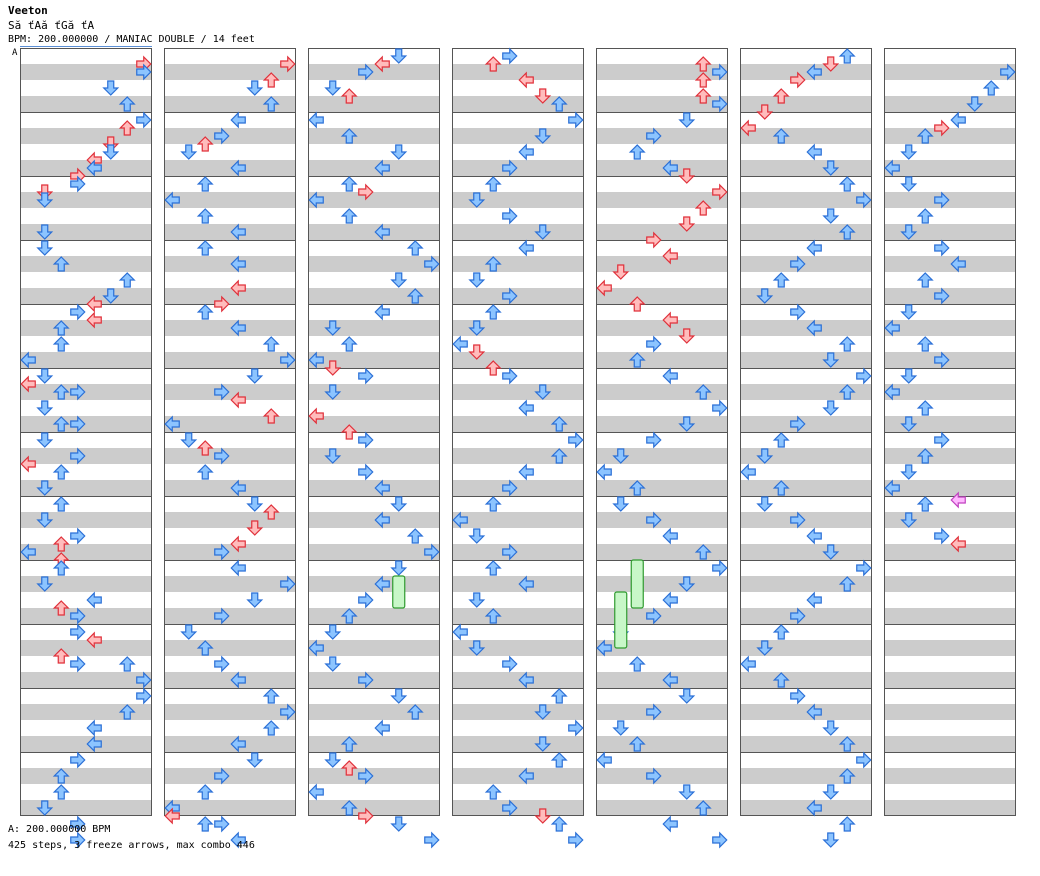  I want to click on freeze-arrow, so click(637, 584).